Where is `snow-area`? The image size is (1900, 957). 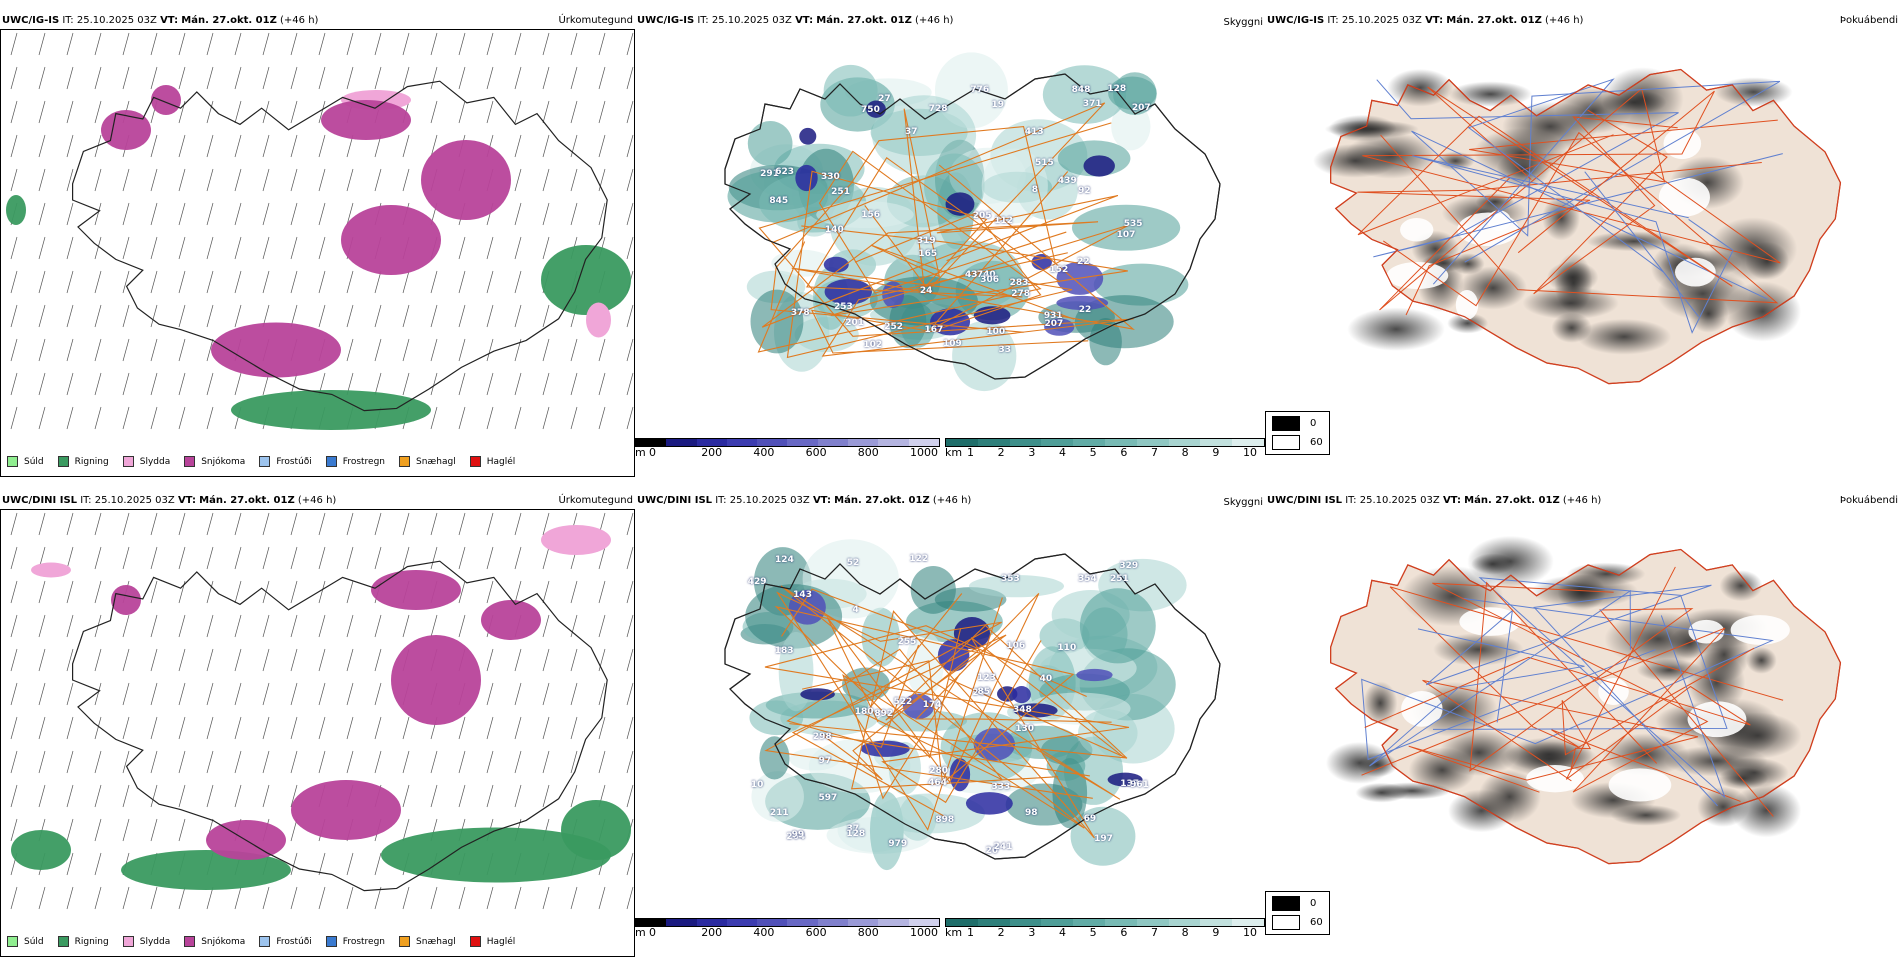 snow-area is located at coordinates (391, 240).